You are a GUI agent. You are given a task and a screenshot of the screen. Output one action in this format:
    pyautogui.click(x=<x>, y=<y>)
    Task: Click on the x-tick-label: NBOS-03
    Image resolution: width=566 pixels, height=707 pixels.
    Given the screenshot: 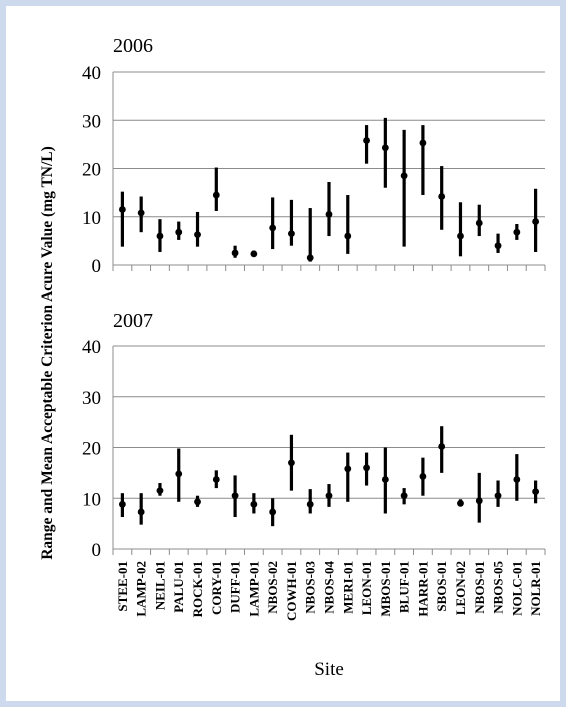 What is the action you would take?
    pyautogui.click(x=310, y=587)
    